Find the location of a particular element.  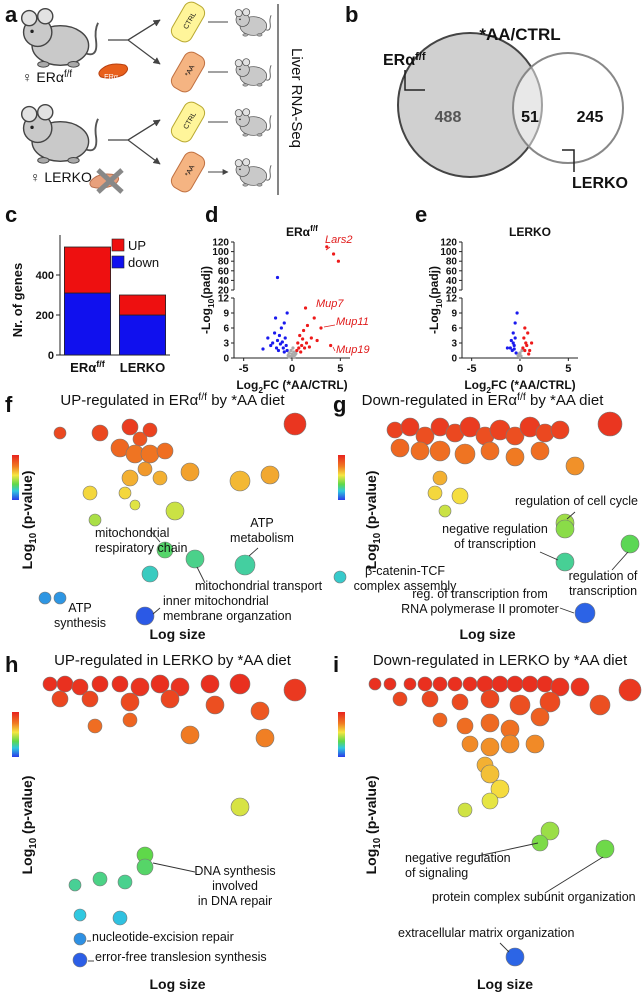

x-axis-label: Log2FC (*AA/CTRL) is located at coordinates (291, 386).